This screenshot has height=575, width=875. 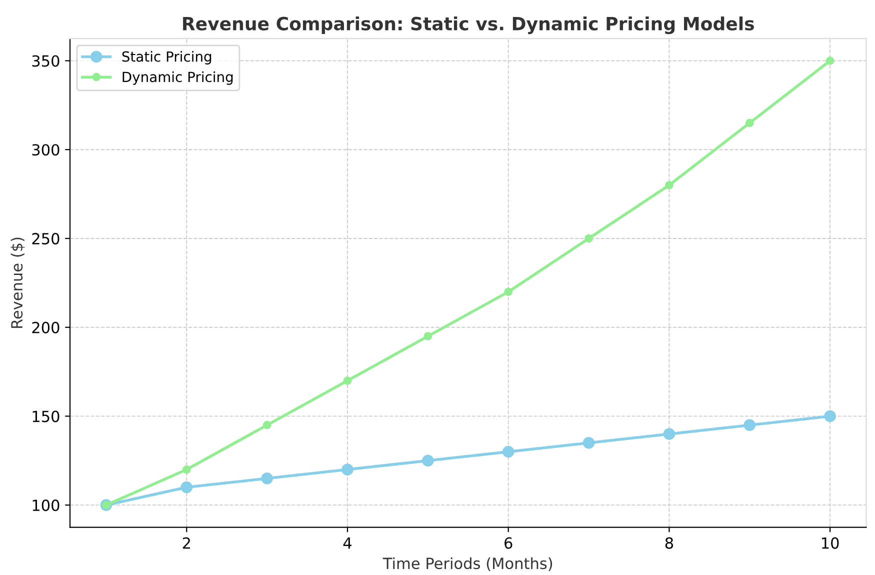 I want to click on legend-label: Static Pricing, so click(x=167, y=57).